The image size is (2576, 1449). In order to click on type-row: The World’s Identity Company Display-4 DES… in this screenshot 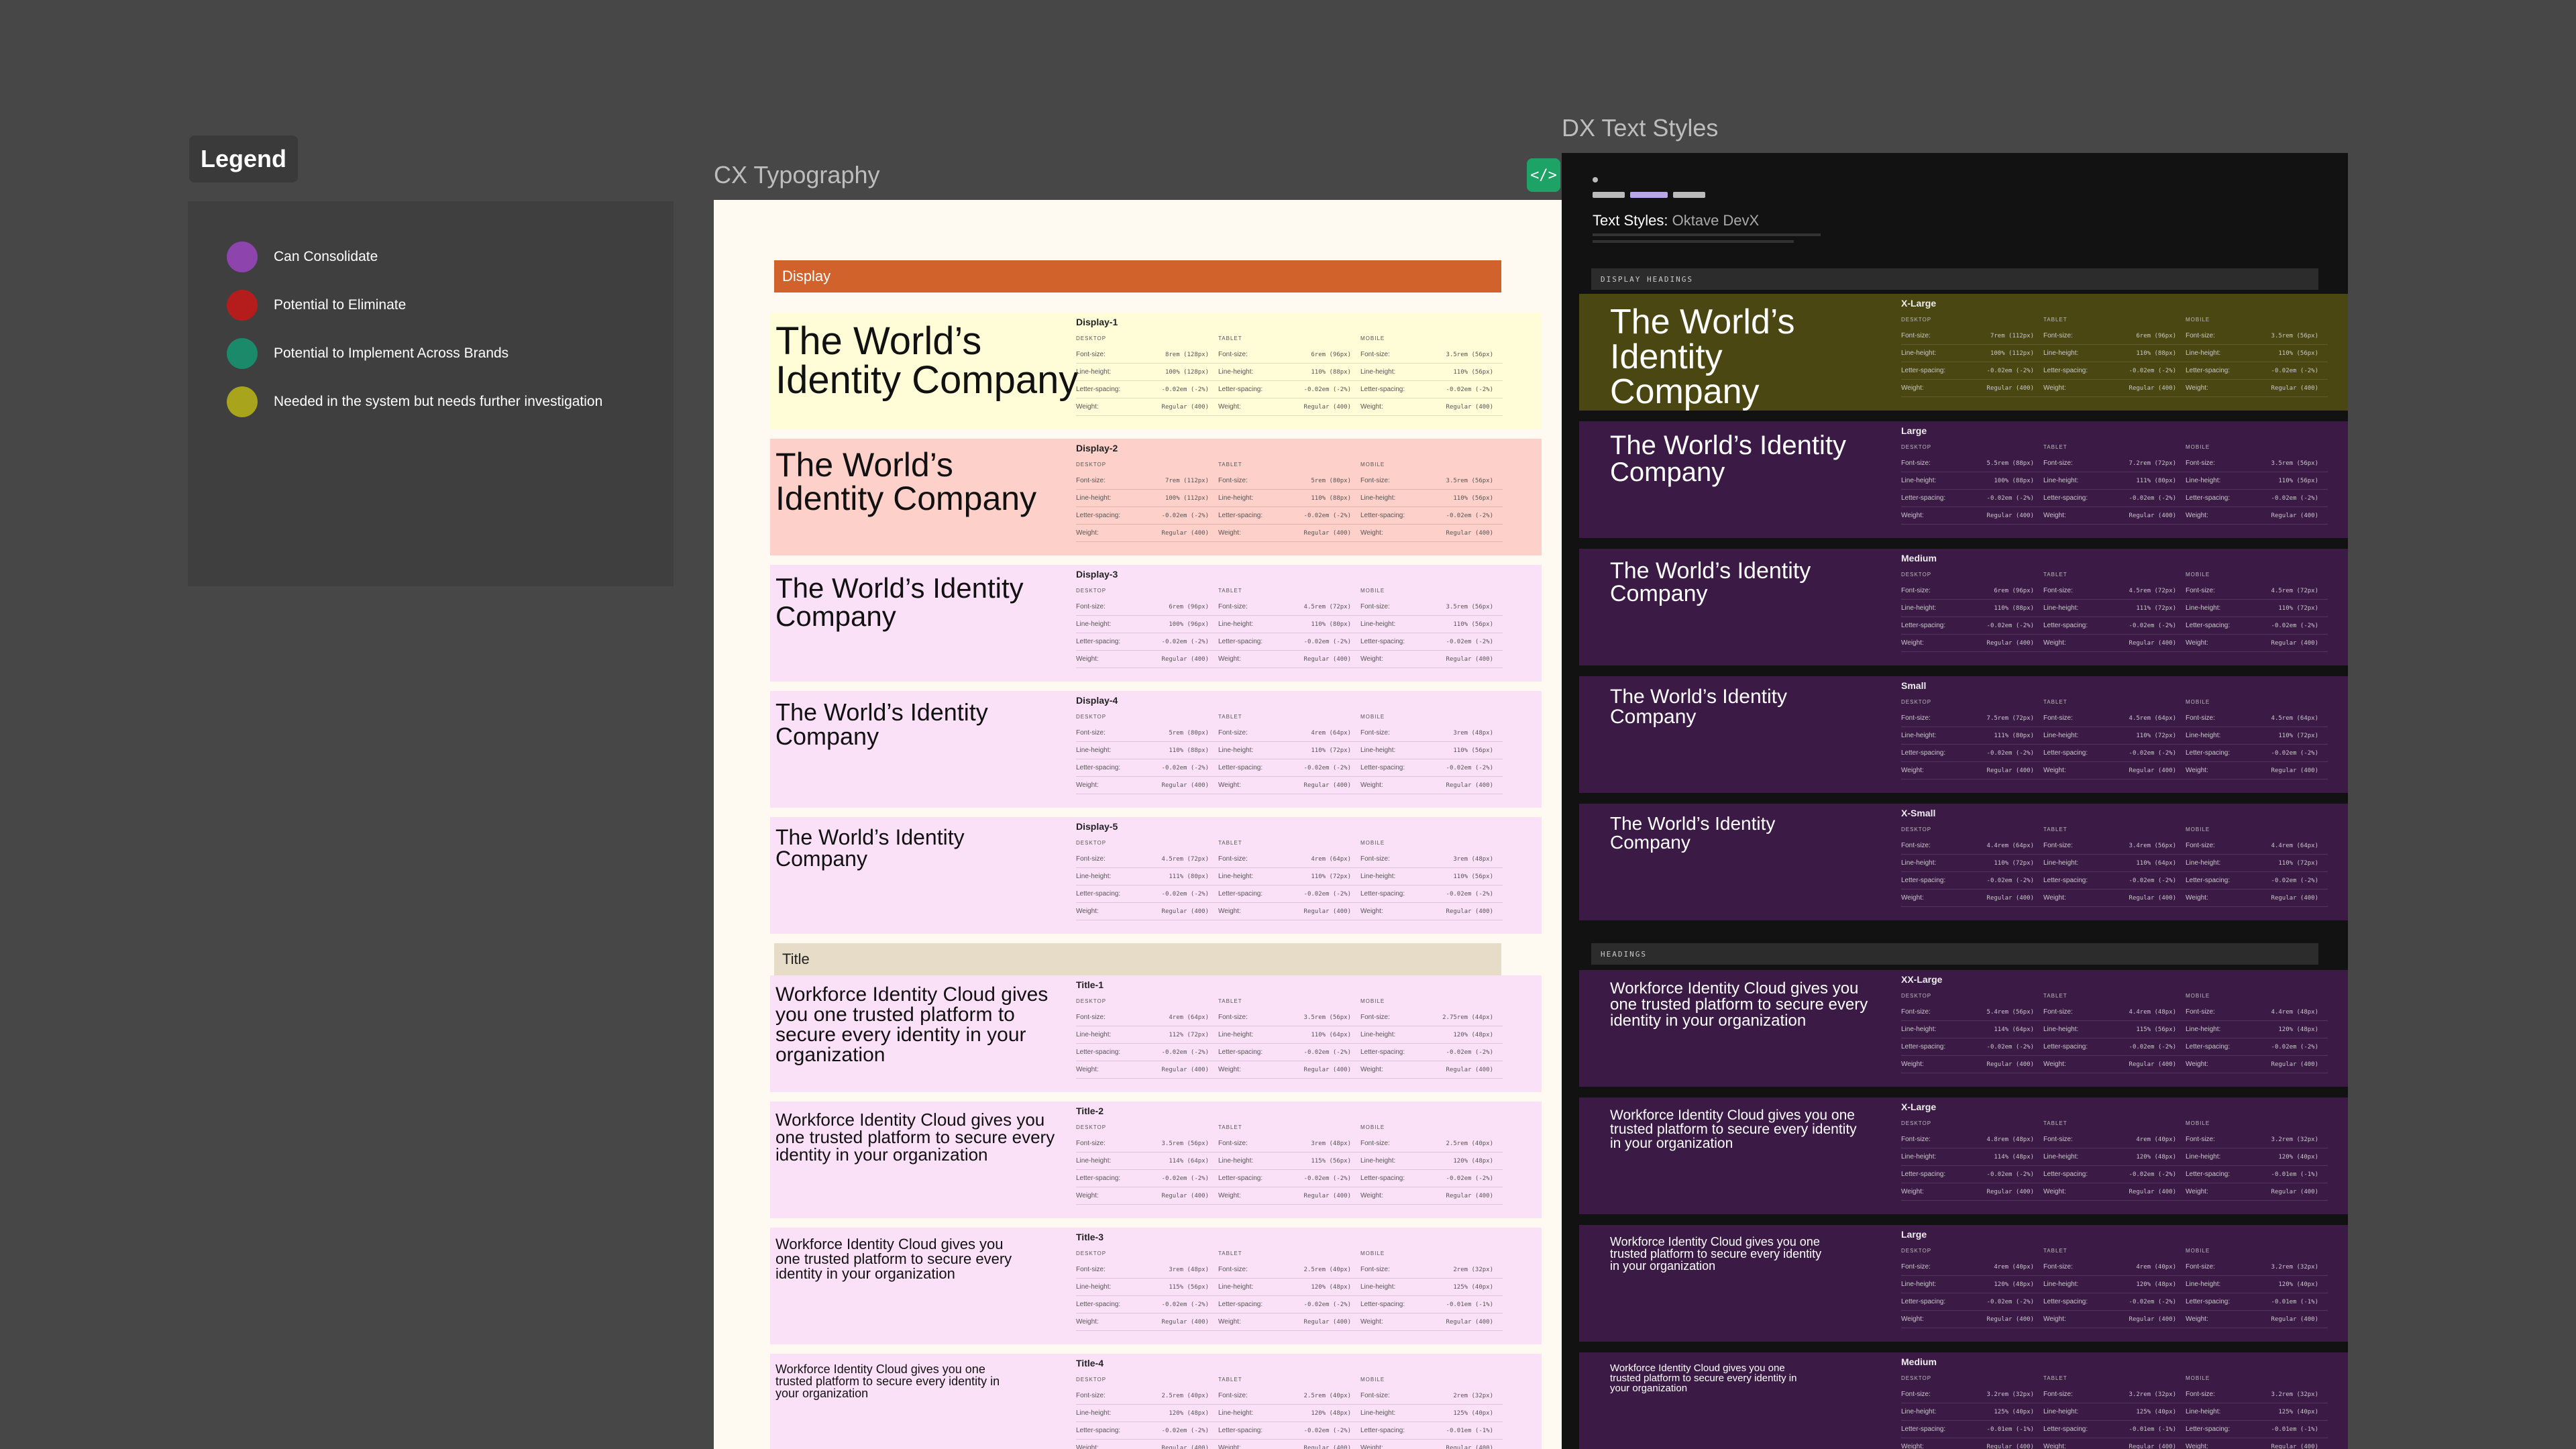, I will do `click(1156, 749)`.